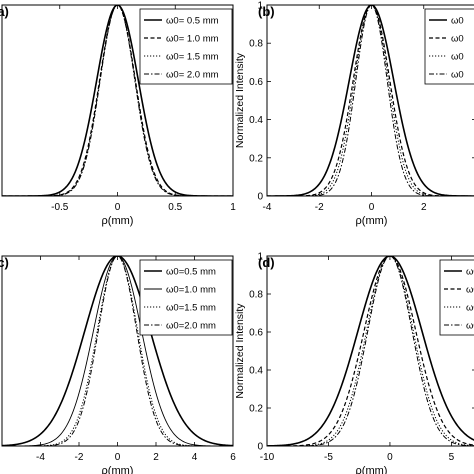 This screenshot has height=474, width=474. I want to click on panel-label: (d), so click(266, 262).